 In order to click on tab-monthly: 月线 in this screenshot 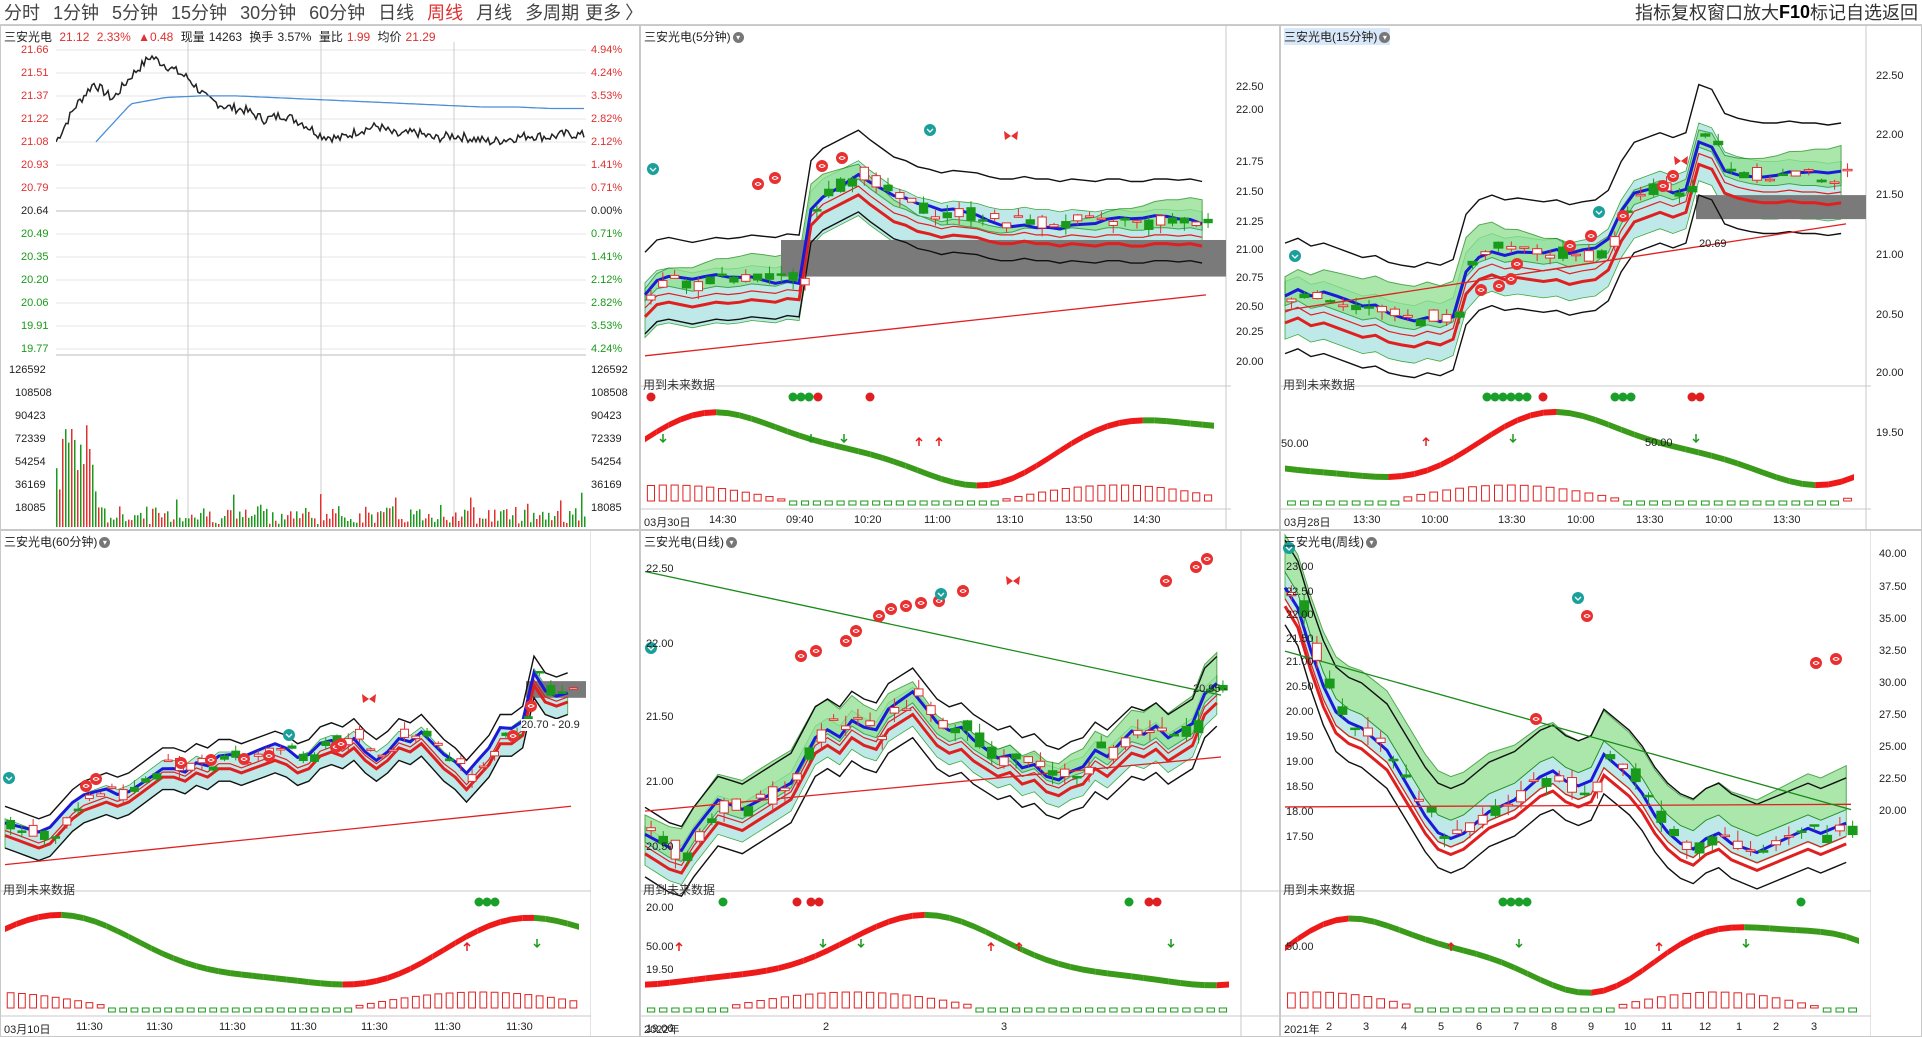, I will do `click(494, 13)`.